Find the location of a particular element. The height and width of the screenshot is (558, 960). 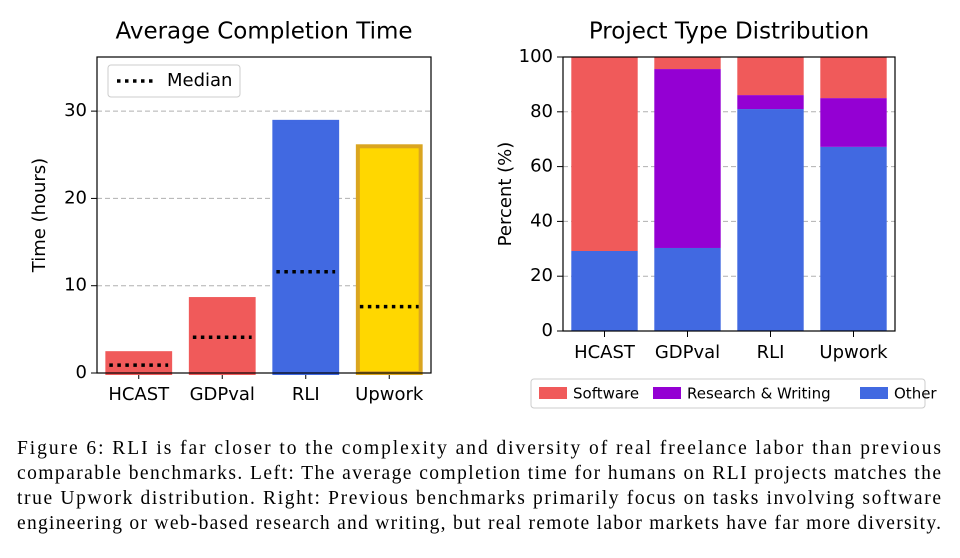

legend-label: Median is located at coordinates (199, 80).